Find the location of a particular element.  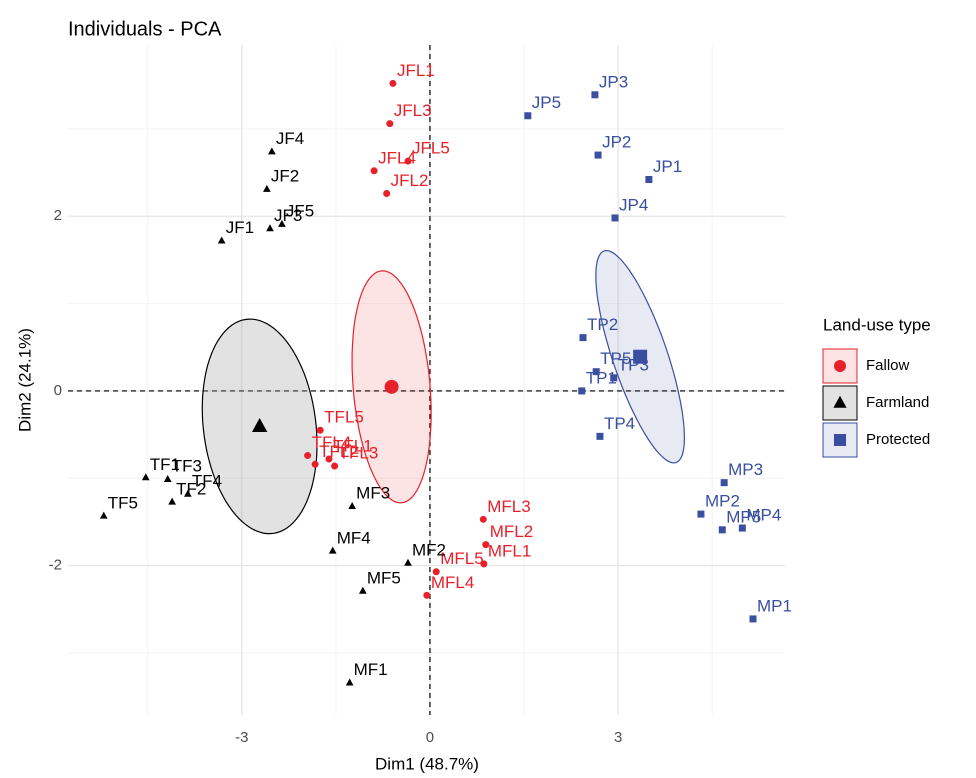

y-tick-label: 2 is located at coordinates (58, 215).